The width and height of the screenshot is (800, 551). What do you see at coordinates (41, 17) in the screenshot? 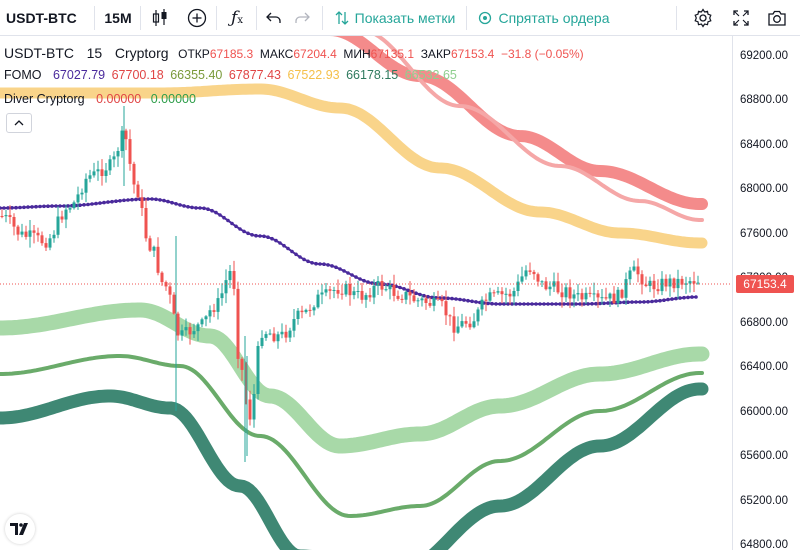
I see `symbol-search-button: USDT-BTC` at bounding box center [41, 17].